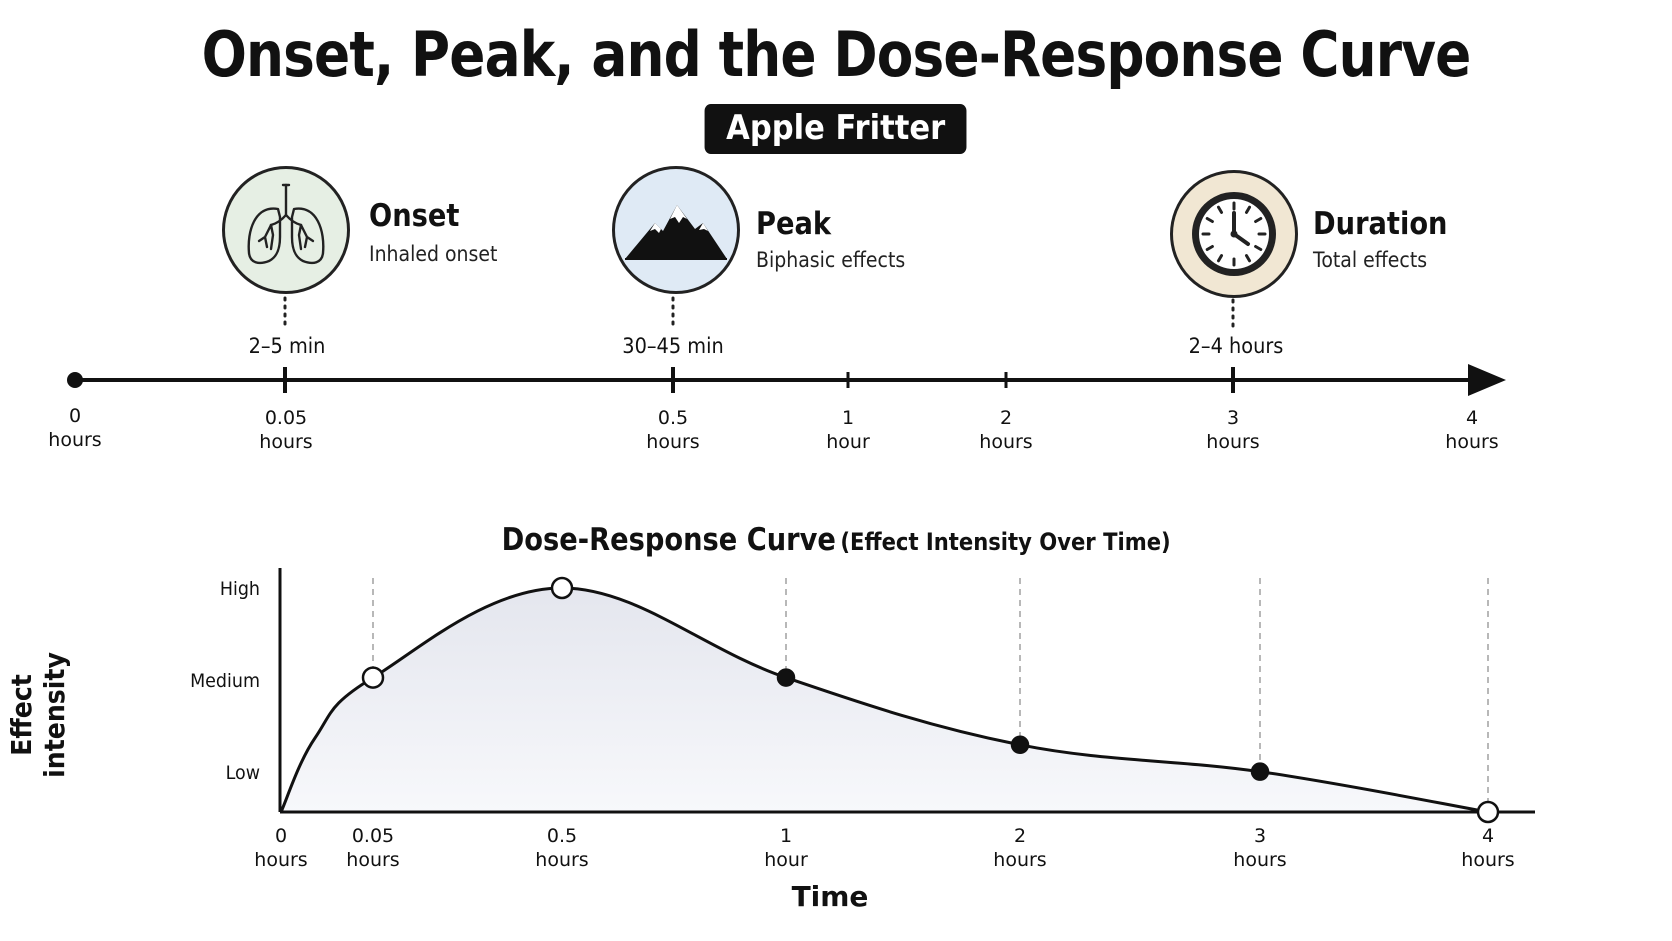  I want to click on y-level-low: Low, so click(242, 773).